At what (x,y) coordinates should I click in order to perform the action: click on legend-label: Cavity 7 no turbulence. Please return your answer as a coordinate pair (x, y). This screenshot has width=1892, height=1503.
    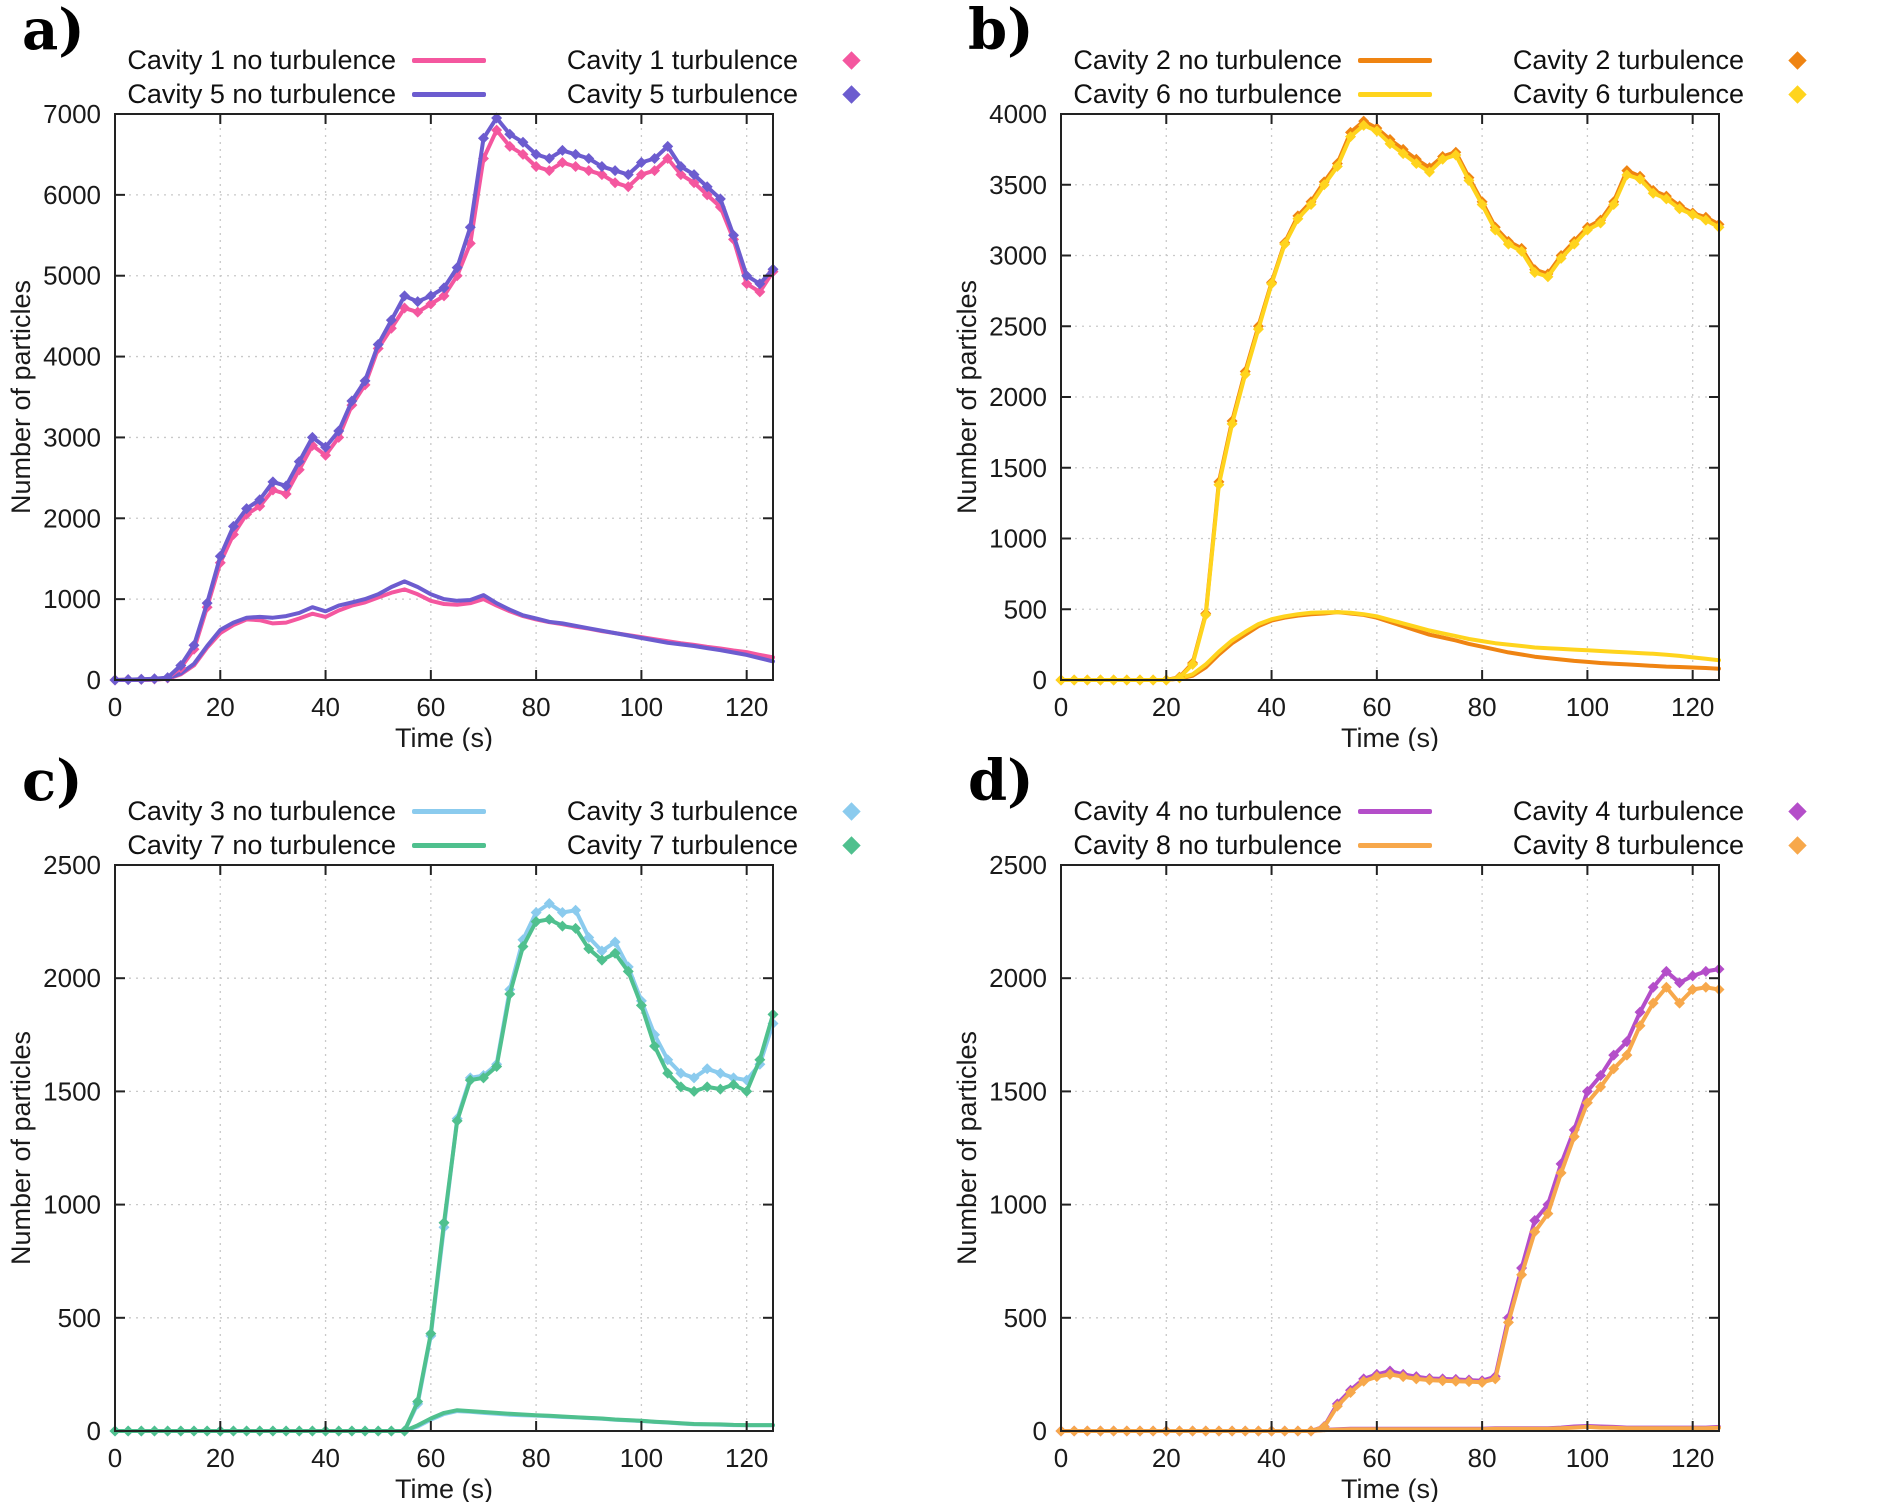
    Looking at the image, I should click on (261, 844).